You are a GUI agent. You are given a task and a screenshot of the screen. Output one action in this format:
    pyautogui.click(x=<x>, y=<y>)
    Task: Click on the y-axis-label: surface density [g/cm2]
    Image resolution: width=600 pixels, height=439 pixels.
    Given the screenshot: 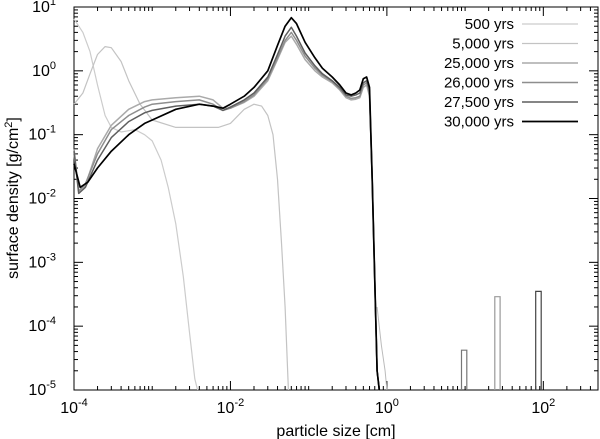 What is the action you would take?
    pyautogui.click(x=12, y=198)
    